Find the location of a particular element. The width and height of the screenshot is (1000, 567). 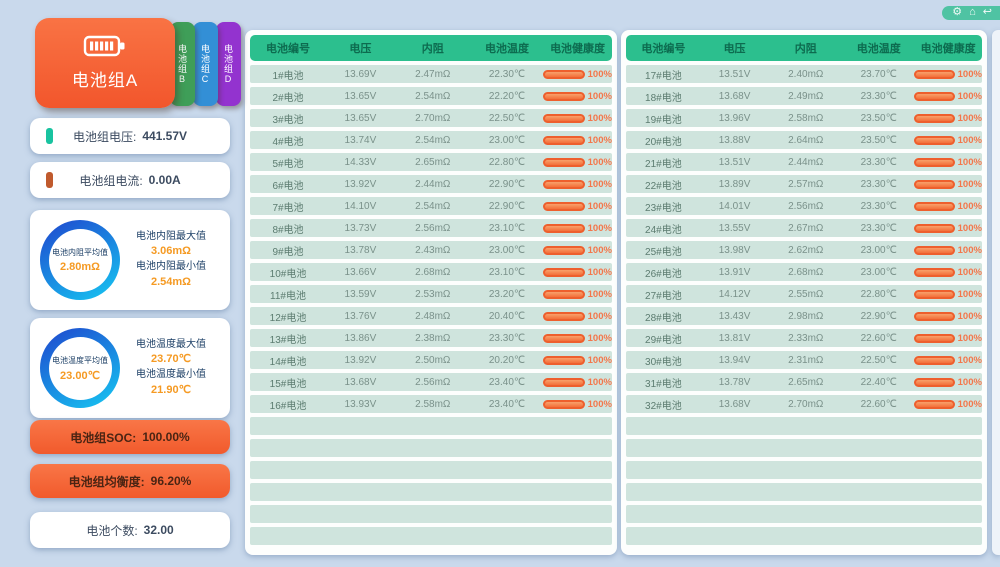

resistance-cell: 2.49mΩ is located at coordinates (806, 96).